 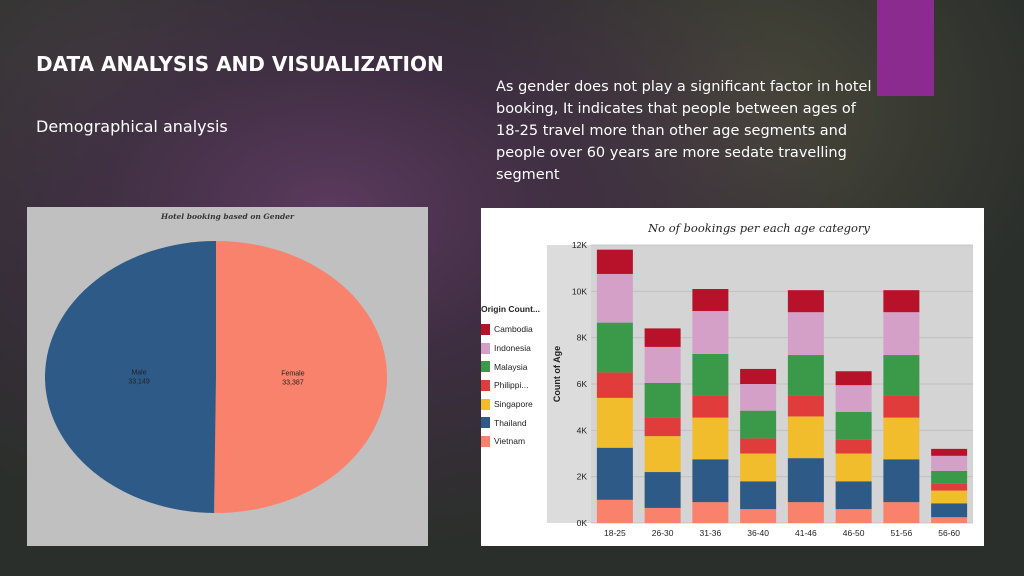 I want to click on pie-slice-female, so click(x=300, y=377).